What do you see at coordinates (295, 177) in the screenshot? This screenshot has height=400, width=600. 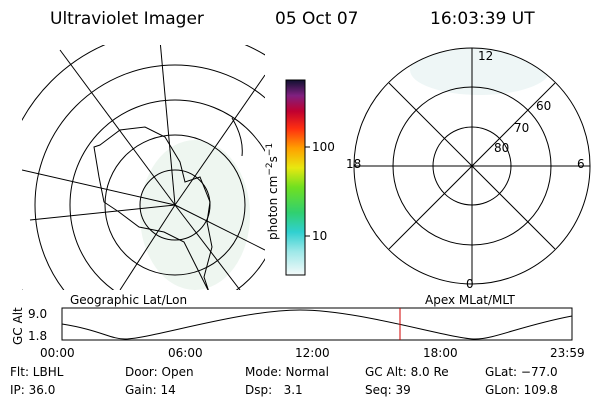 I see `colorbar` at bounding box center [295, 177].